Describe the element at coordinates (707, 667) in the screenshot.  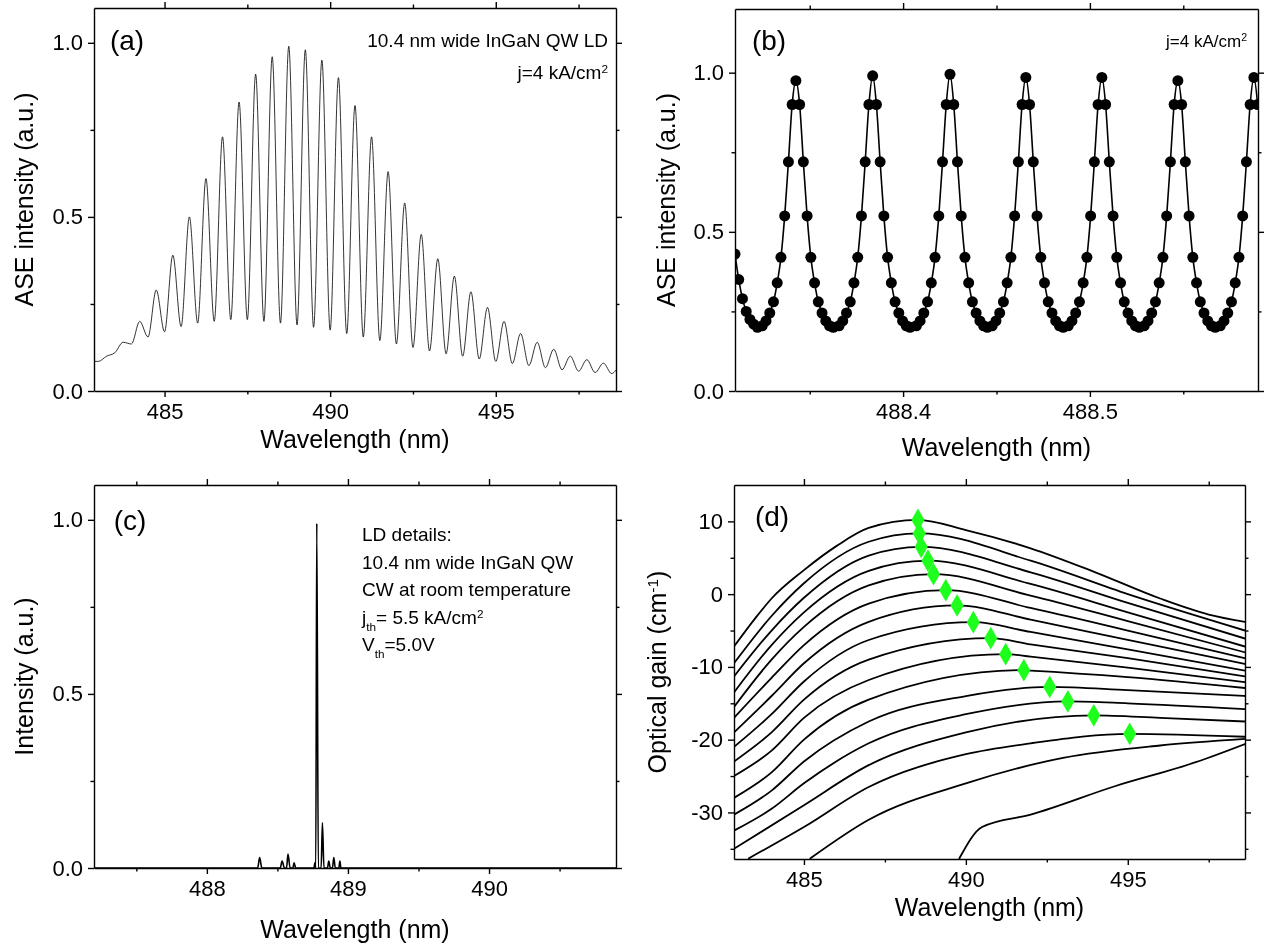
I see `y-tick-label: -10` at that location.